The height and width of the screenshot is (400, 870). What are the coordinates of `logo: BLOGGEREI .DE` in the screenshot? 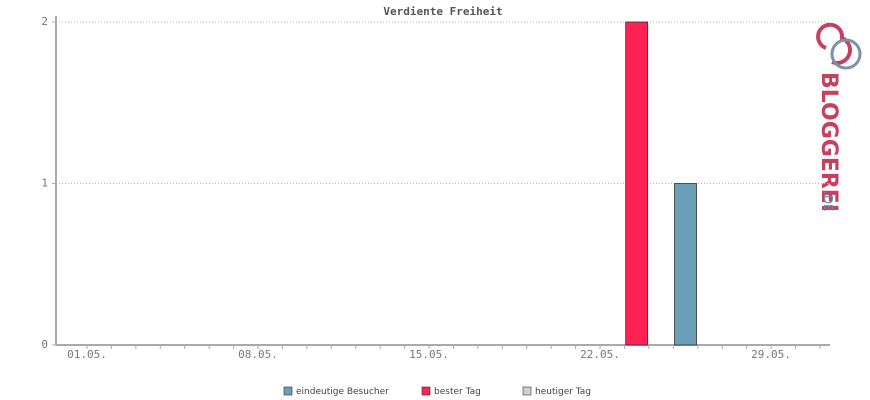 It's located at (839, 117).